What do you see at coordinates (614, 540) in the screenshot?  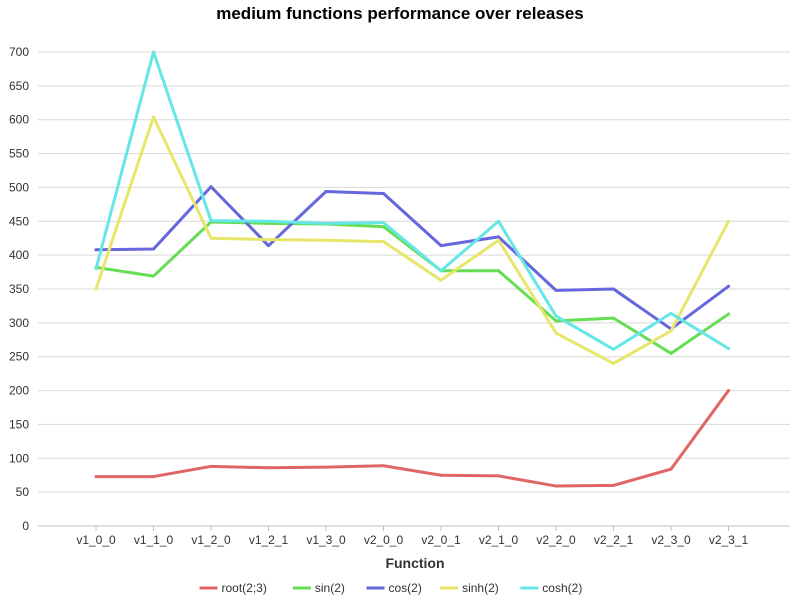 I see `x-tick-label: v2_2_1` at bounding box center [614, 540].